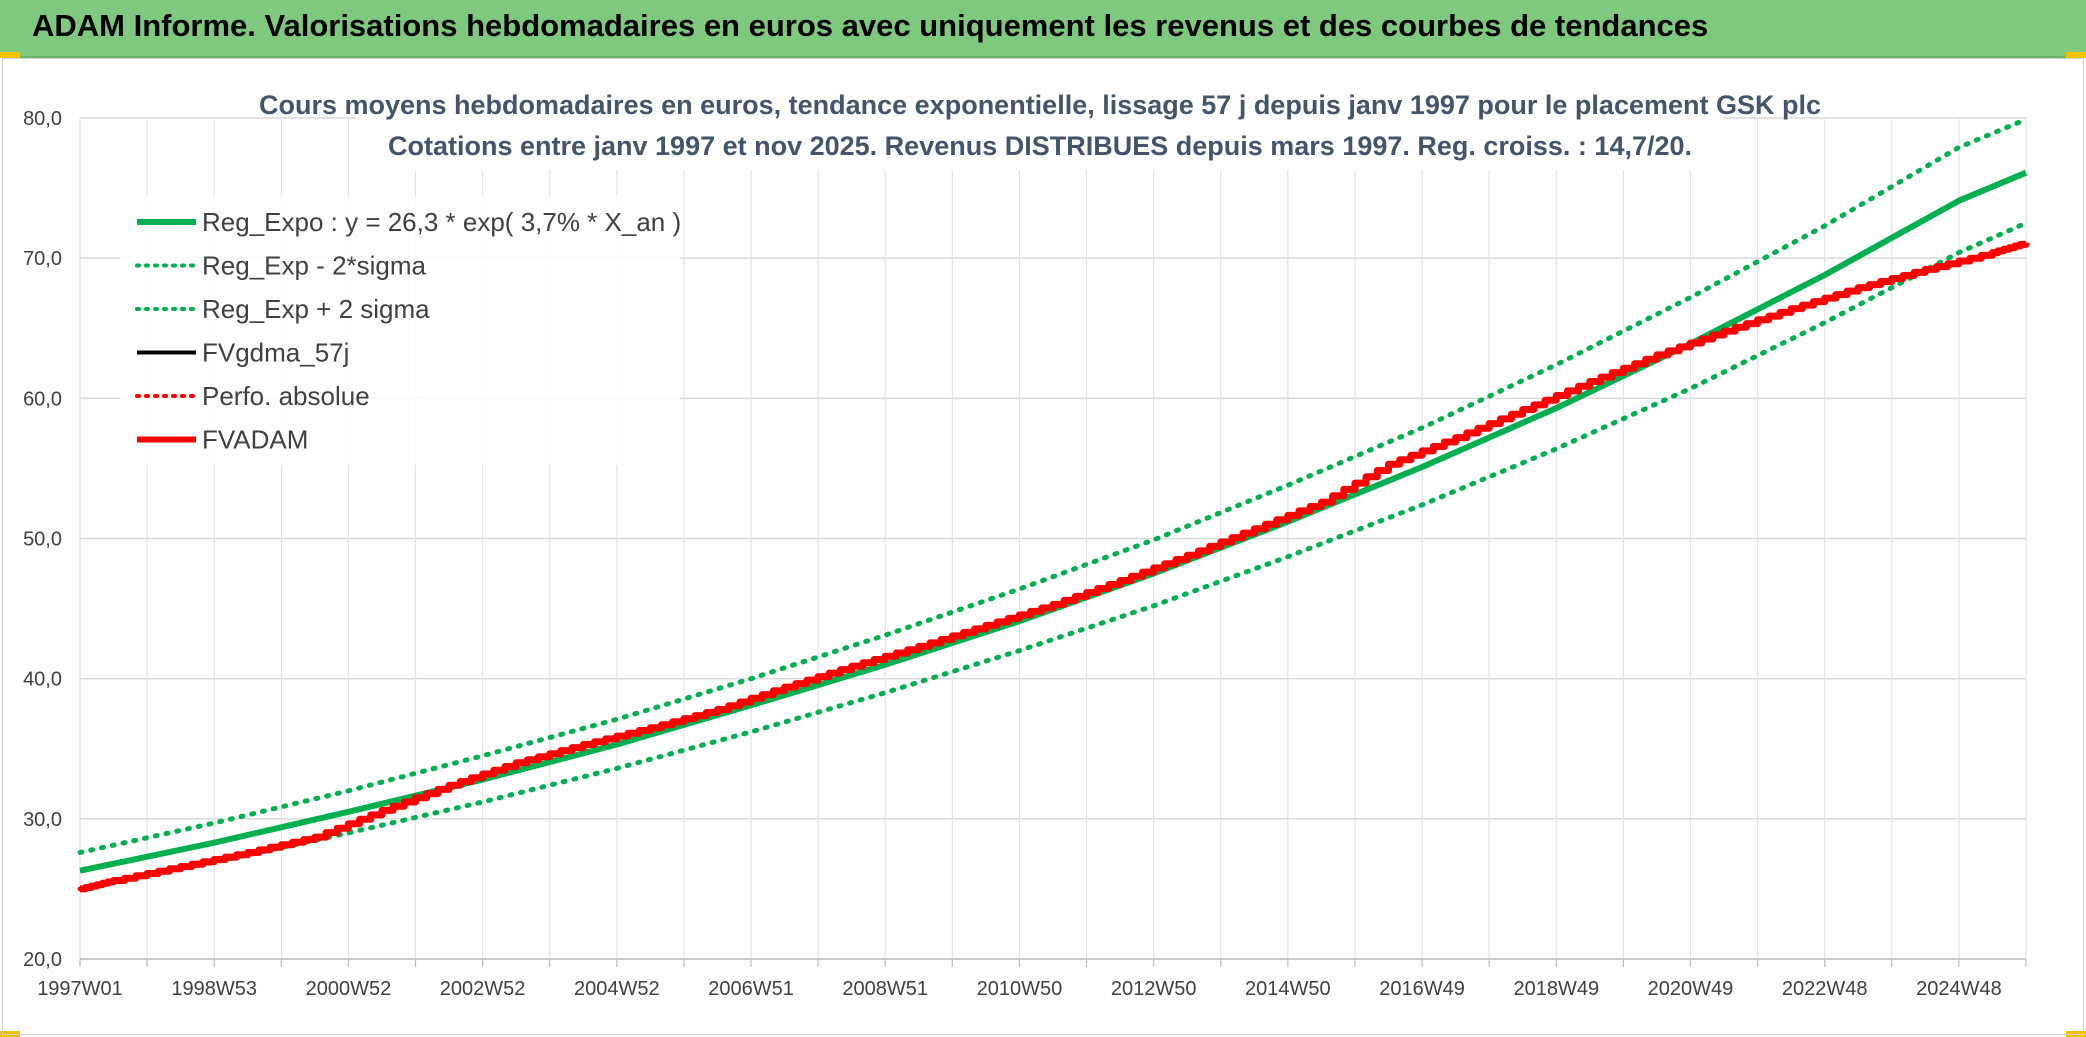 The width and height of the screenshot is (2086, 1037). What do you see at coordinates (751, 989) in the screenshot?
I see `x-tick-label: 2006W51` at bounding box center [751, 989].